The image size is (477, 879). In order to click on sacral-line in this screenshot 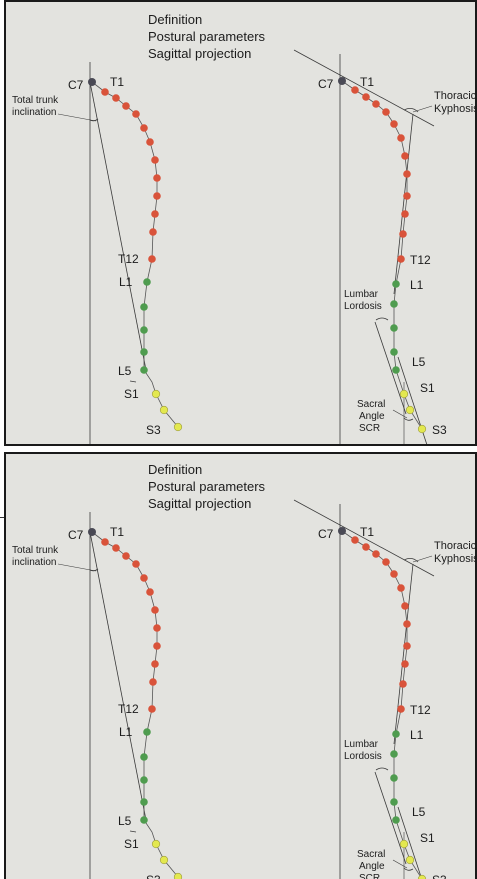, I will do `click(410, 842)`.